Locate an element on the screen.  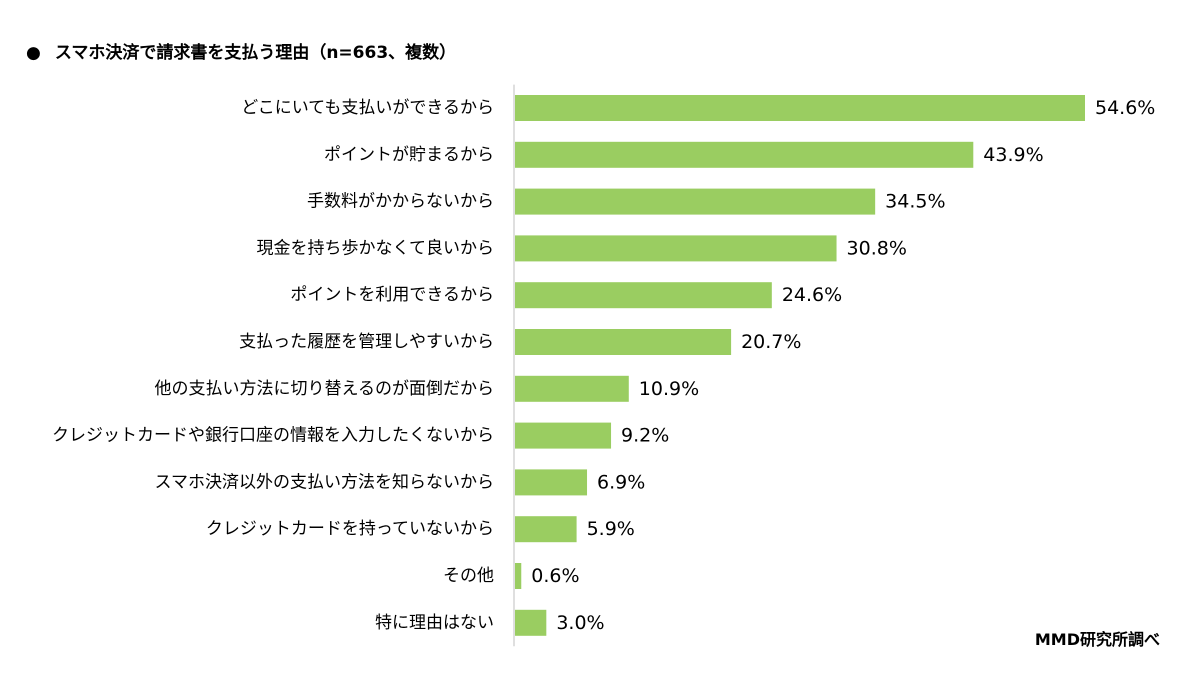
category-label: クレジットカードや銀行口座の情報を入力したくないから is located at coordinates (273, 436).